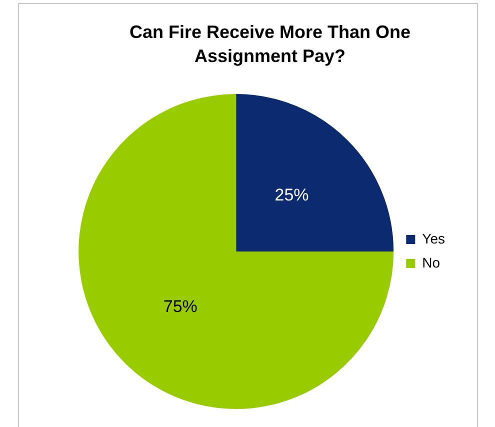  Describe the element at coordinates (180, 306) in the screenshot. I see `data-label: 75%` at that location.